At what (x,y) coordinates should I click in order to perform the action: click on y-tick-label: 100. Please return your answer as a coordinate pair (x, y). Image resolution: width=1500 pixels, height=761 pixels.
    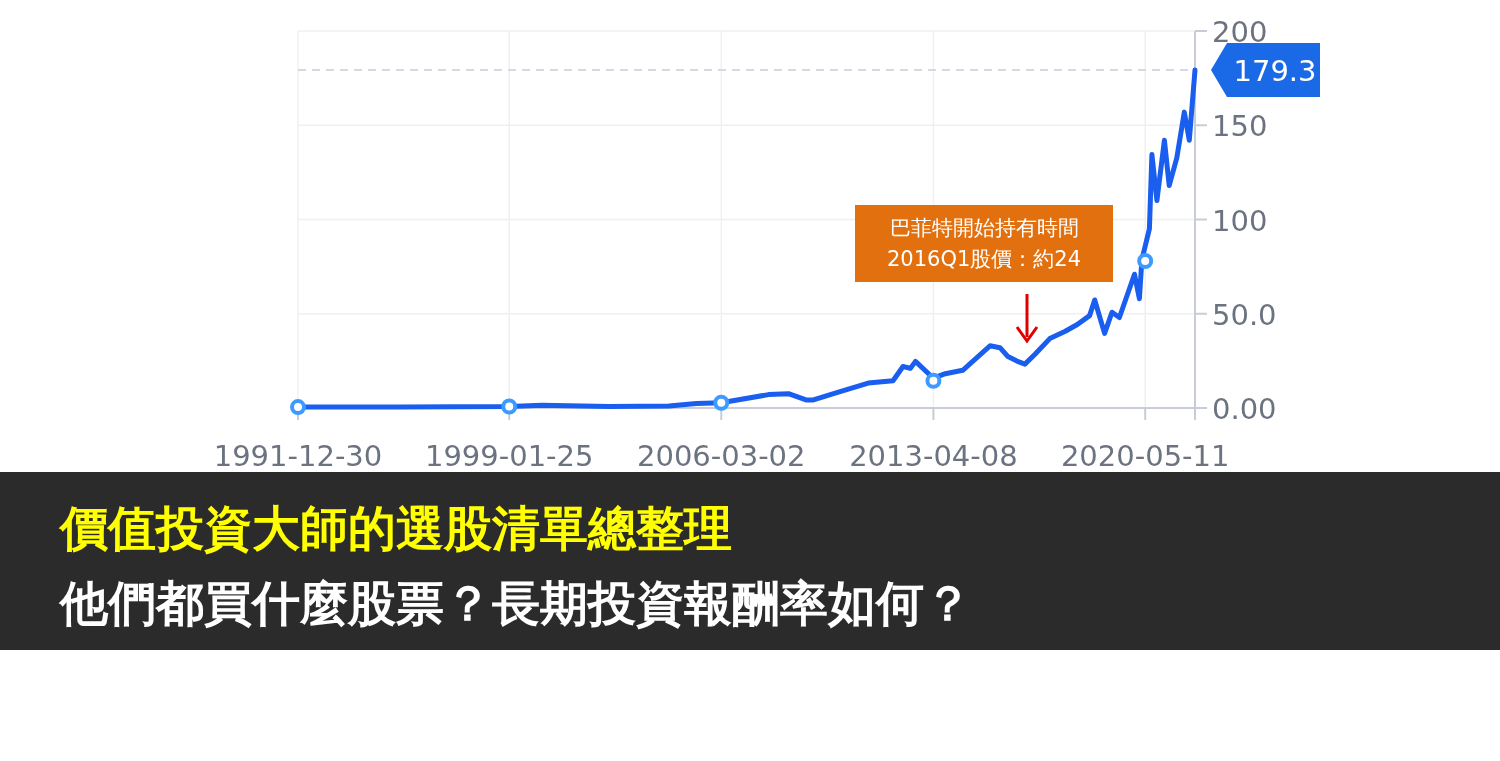
    Looking at the image, I should click on (1240, 220).